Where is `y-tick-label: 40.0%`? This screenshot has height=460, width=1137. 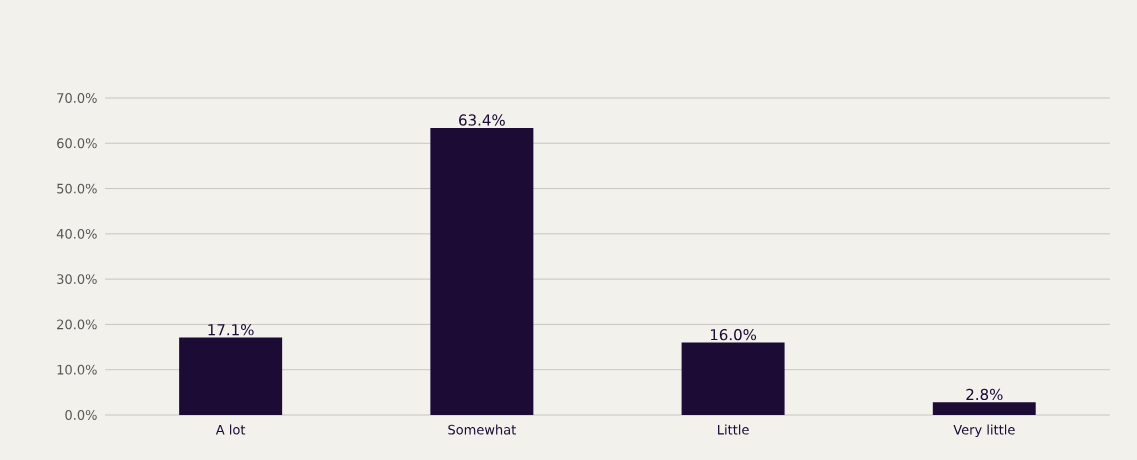
y-tick-label: 40.0% is located at coordinates (76, 233).